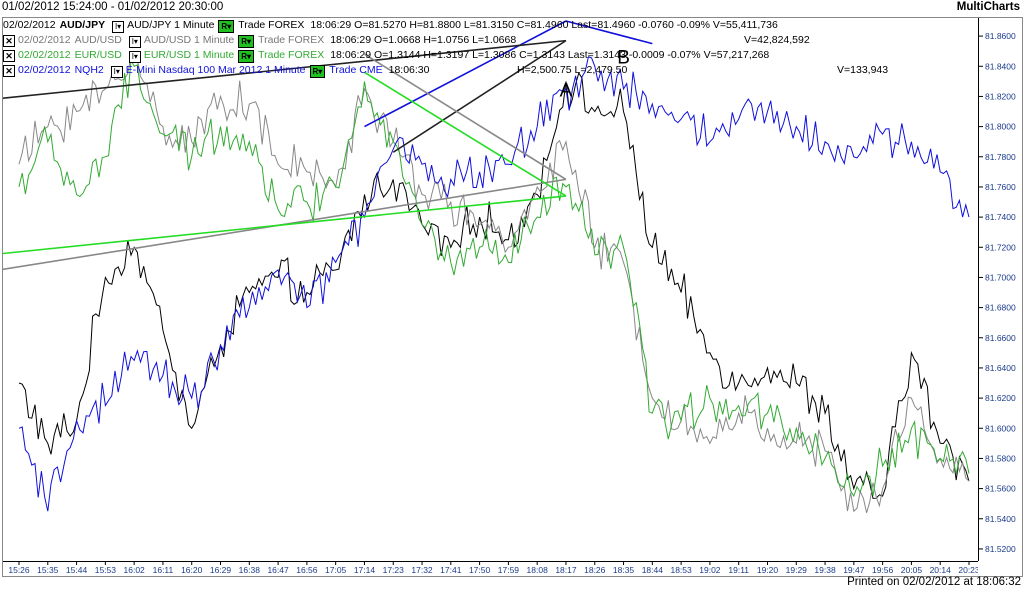 This screenshot has width=1023, height=590. Describe the element at coordinates (1000, 308) in the screenshot. I see `y-tick-label: 81.6800` at that location.